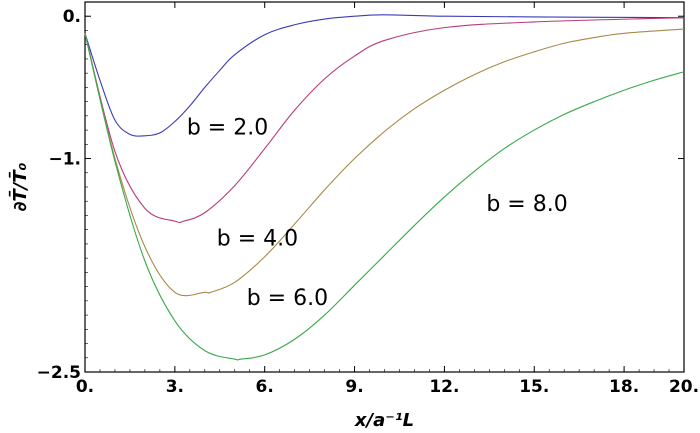 The height and width of the screenshot is (433, 700). I want to click on y-tick-label: 0., so click(72, 17).